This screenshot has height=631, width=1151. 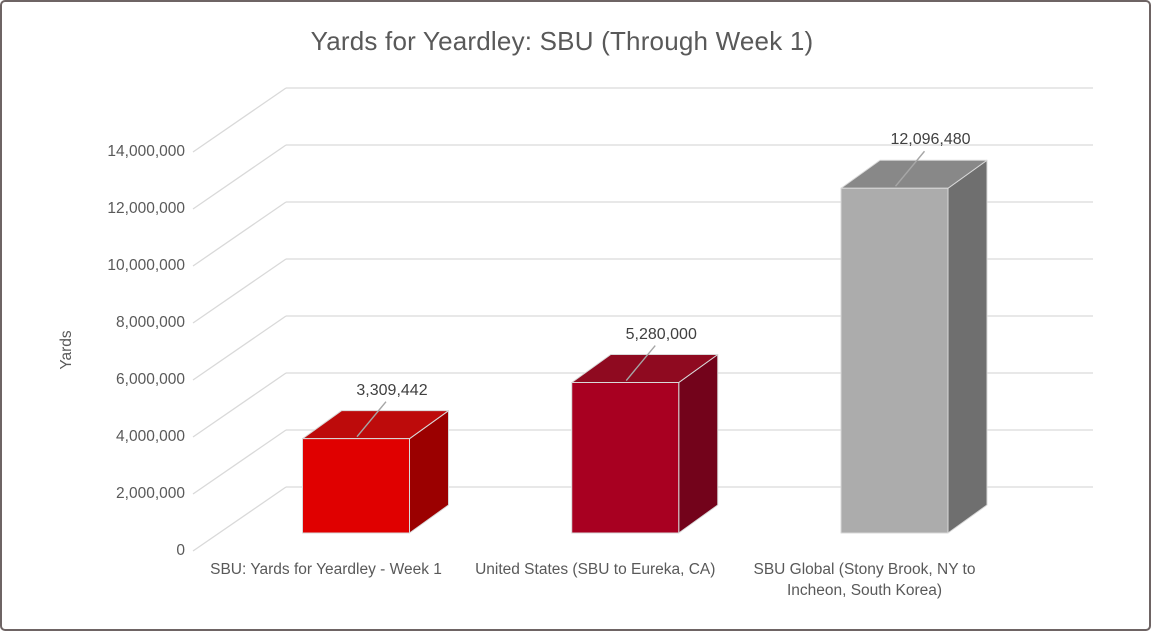 I want to click on y-tick-label: 8,000,000, so click(x=150, y=322).